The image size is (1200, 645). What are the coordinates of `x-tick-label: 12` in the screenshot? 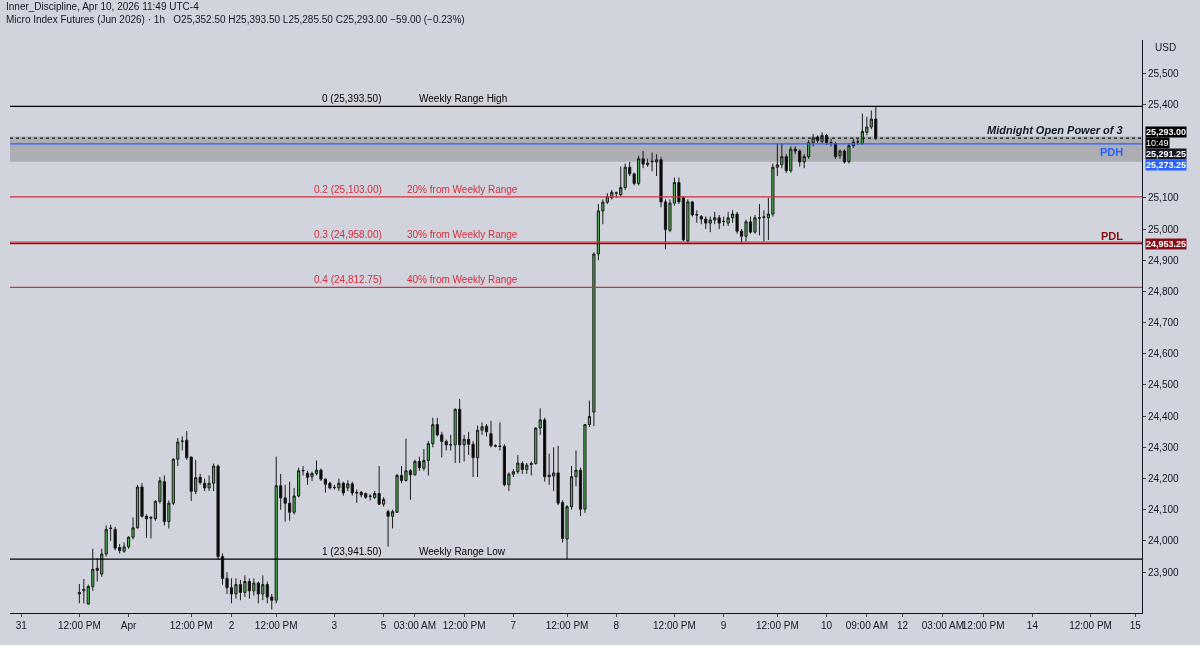 It's located at (903, 625).